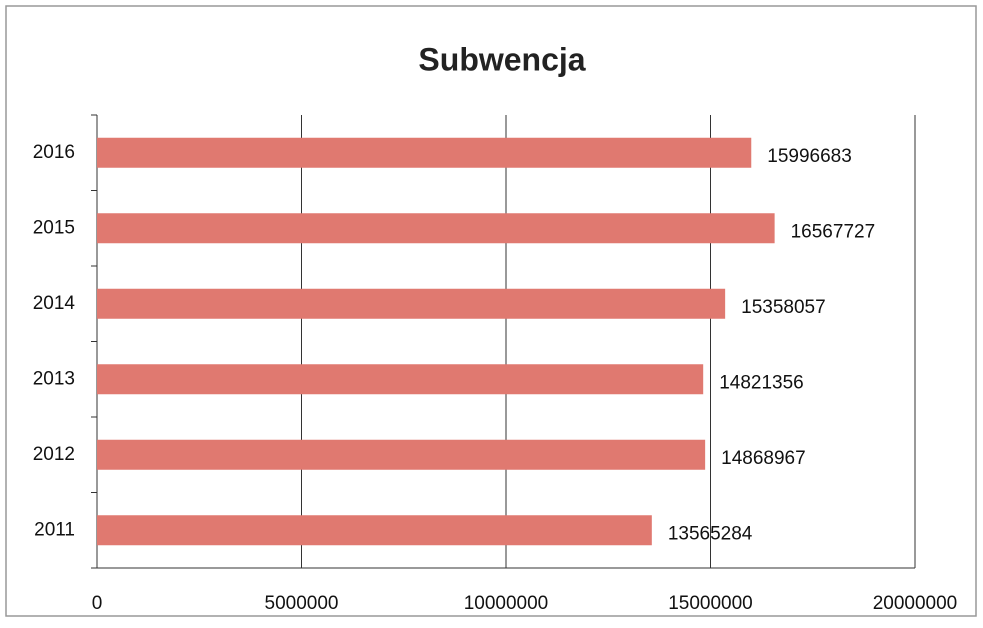 The height and width of the screenshot is (628, 983). What do you see at coordinates (763, 458) in the screenshot?
I see `data-label: 14868967` at bounding box center [763, 458].